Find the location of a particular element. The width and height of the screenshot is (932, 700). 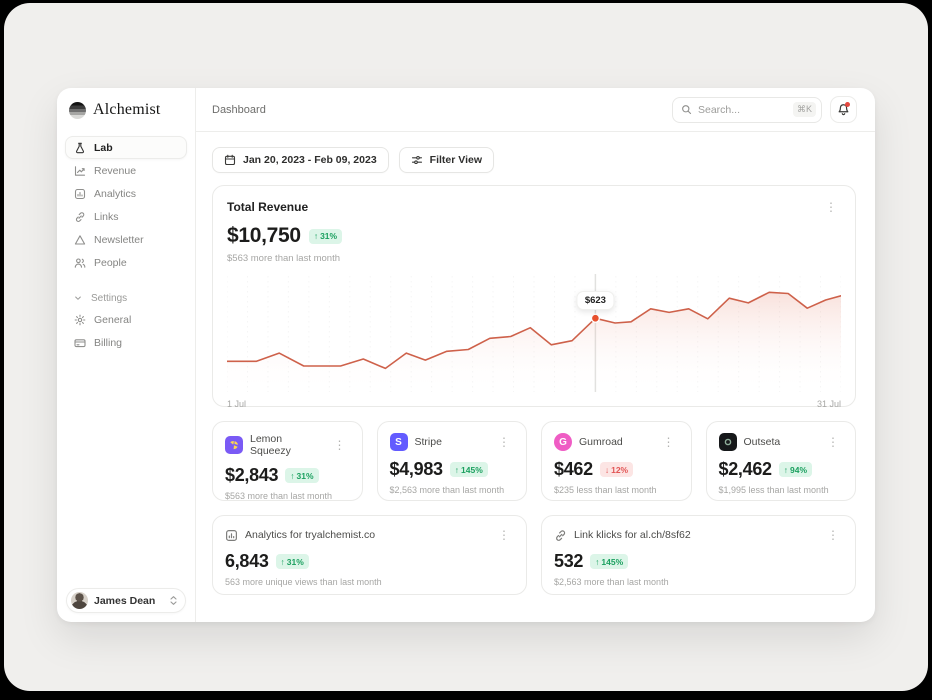

sidebar-nav: Lab Revenue Analytics Links Newsletter is located at coordinates (126, 236).